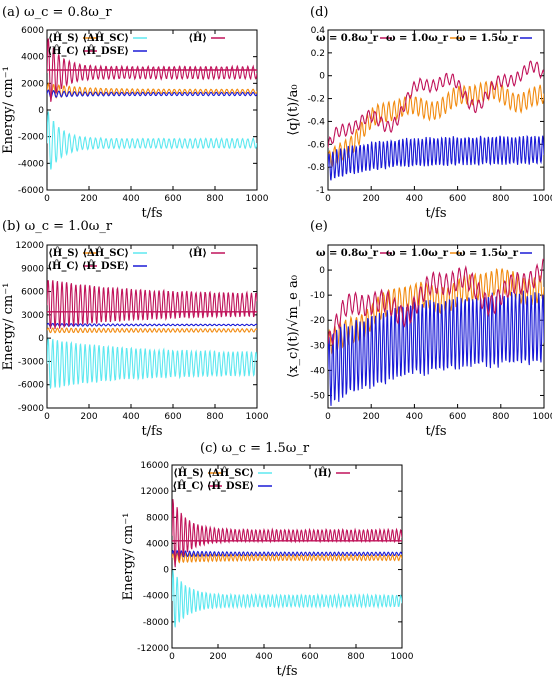 The image size is (552, 679). I want to click on y-tick-label: 16000, so click(154, 466).